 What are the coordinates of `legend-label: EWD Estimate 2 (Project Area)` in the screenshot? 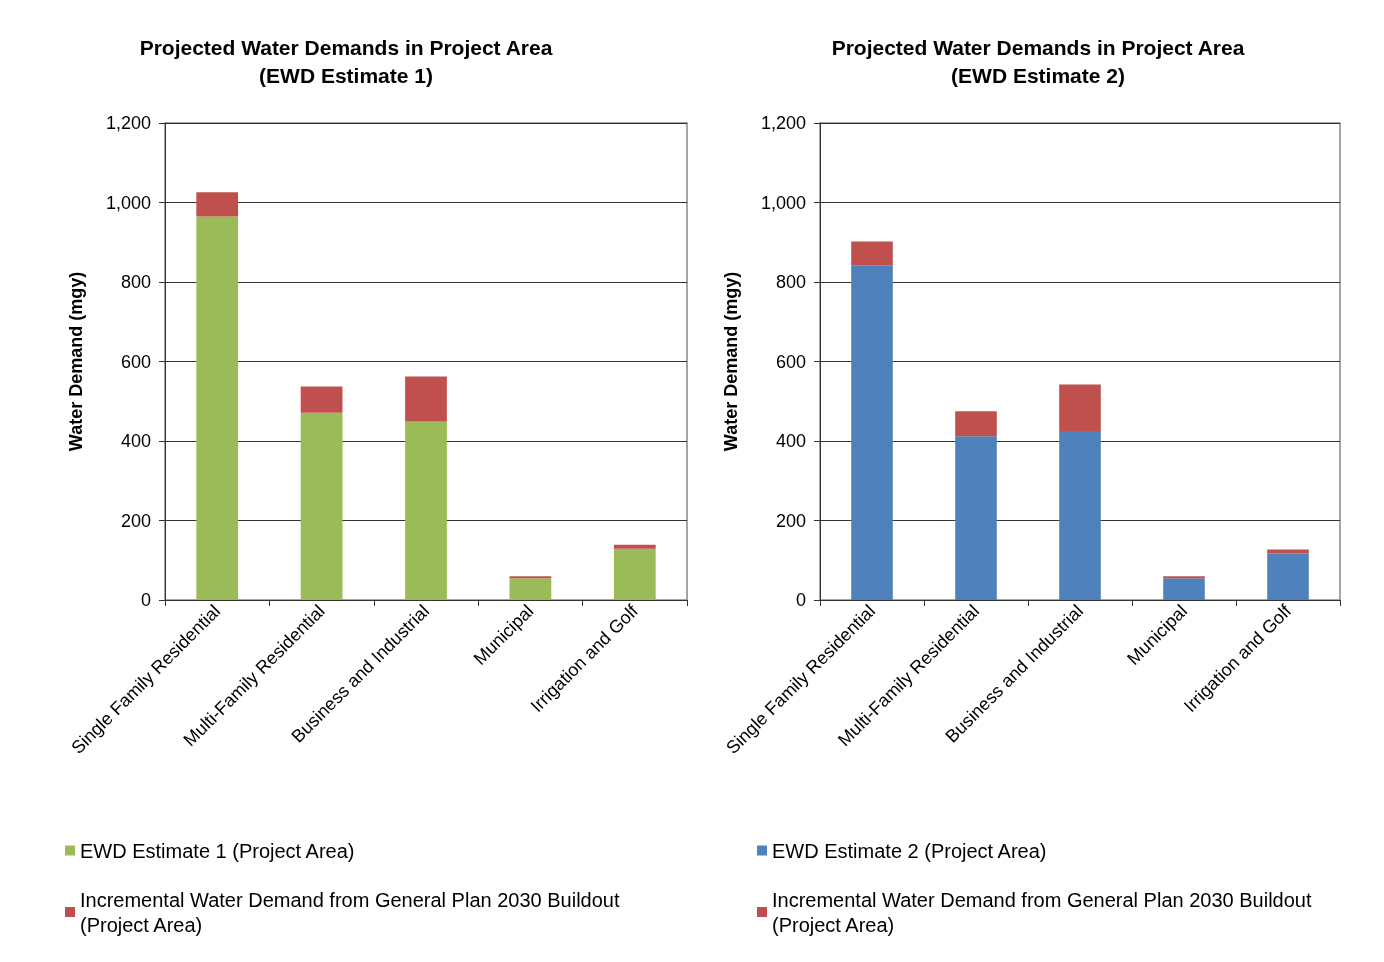 It's located at (909, 850).